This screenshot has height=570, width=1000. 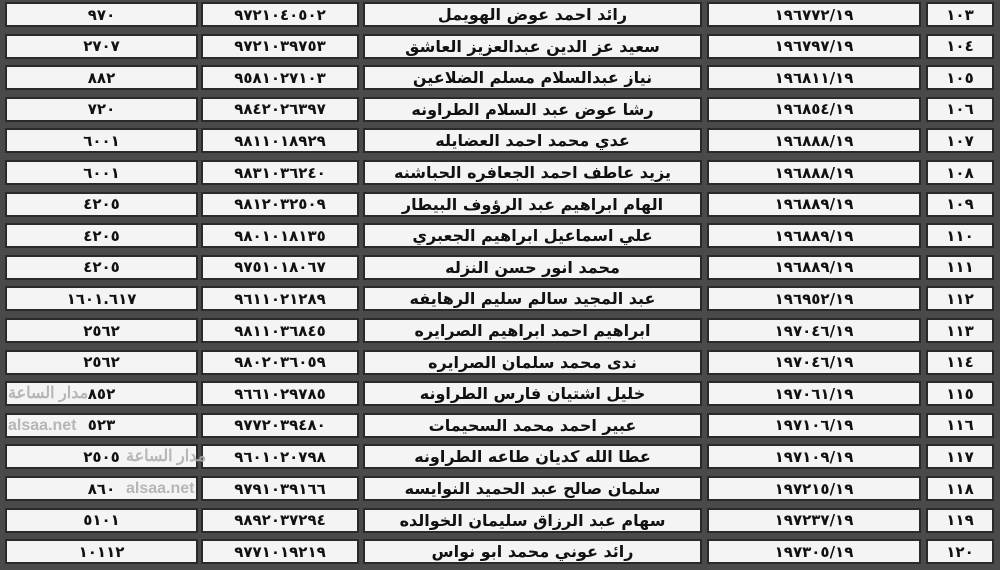 I want to click on cell-name: نياز عبدالسلام مسلم الضلاعين, so click(x=532, y=78).